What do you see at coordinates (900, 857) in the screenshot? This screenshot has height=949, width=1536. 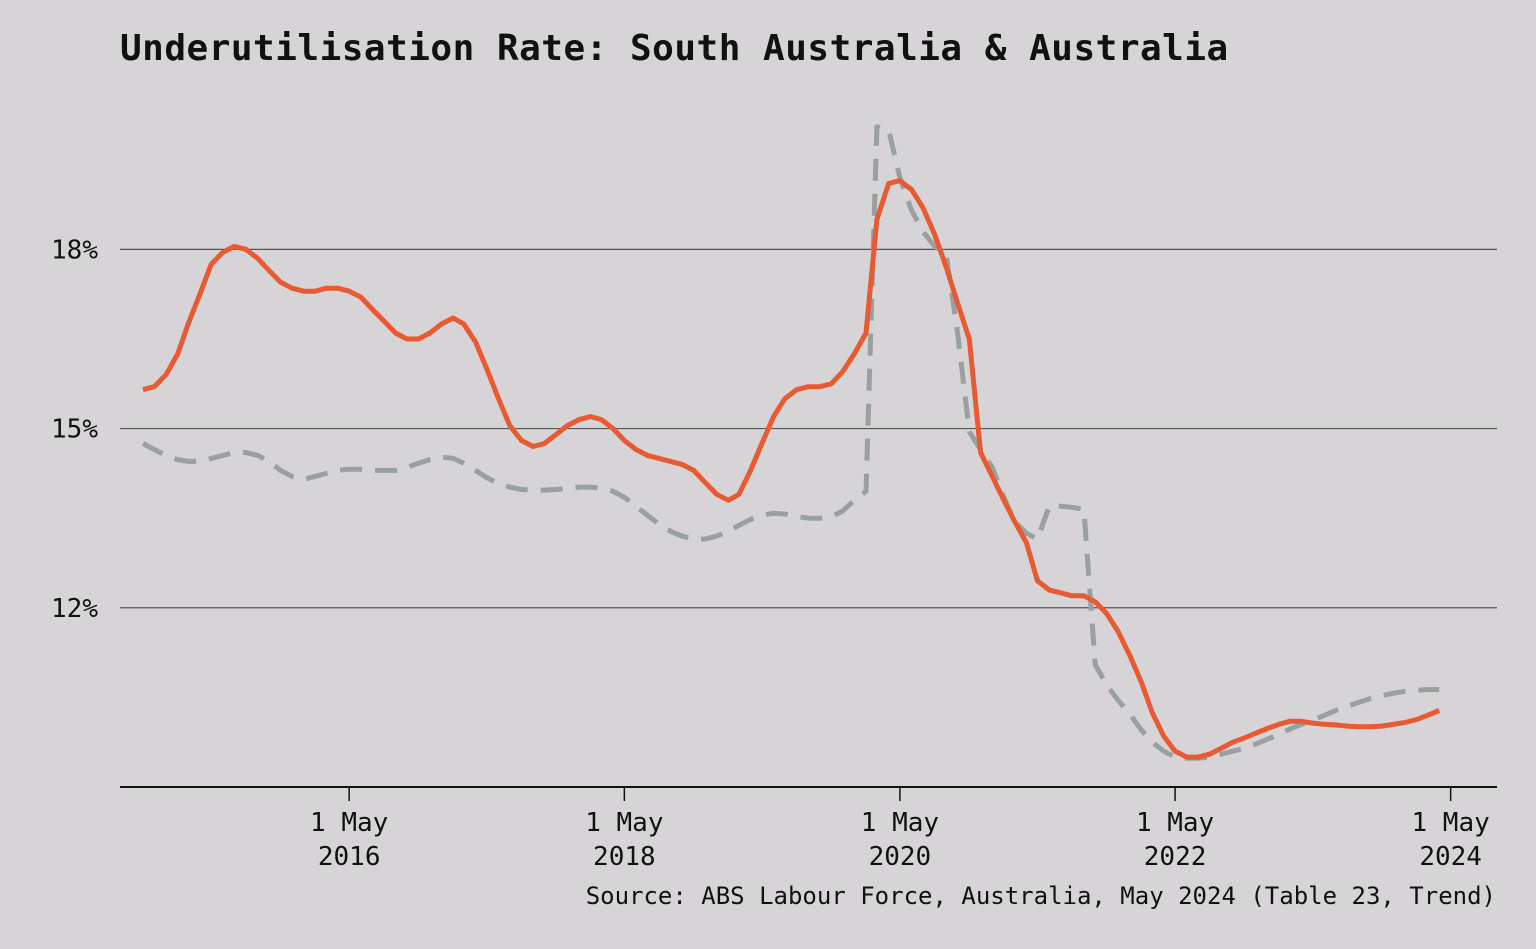 I see `x-tick-label: 2020` at bounding box center [900, 857].